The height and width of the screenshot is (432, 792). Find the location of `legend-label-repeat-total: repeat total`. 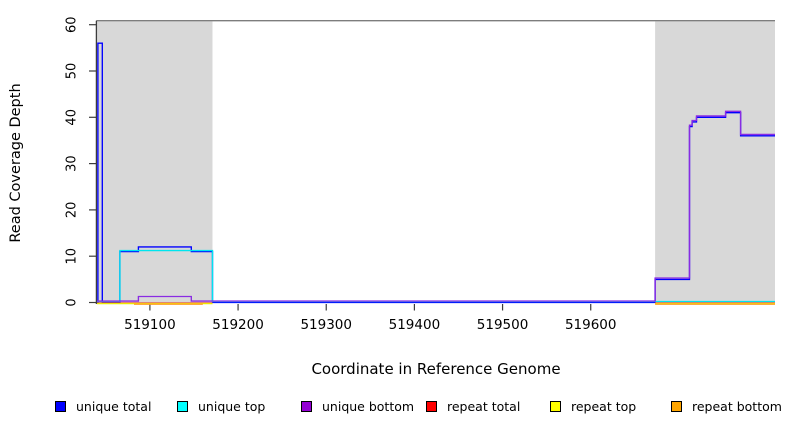

legend-label-repeat-total: repeat total is located at coordinates (484, 406).